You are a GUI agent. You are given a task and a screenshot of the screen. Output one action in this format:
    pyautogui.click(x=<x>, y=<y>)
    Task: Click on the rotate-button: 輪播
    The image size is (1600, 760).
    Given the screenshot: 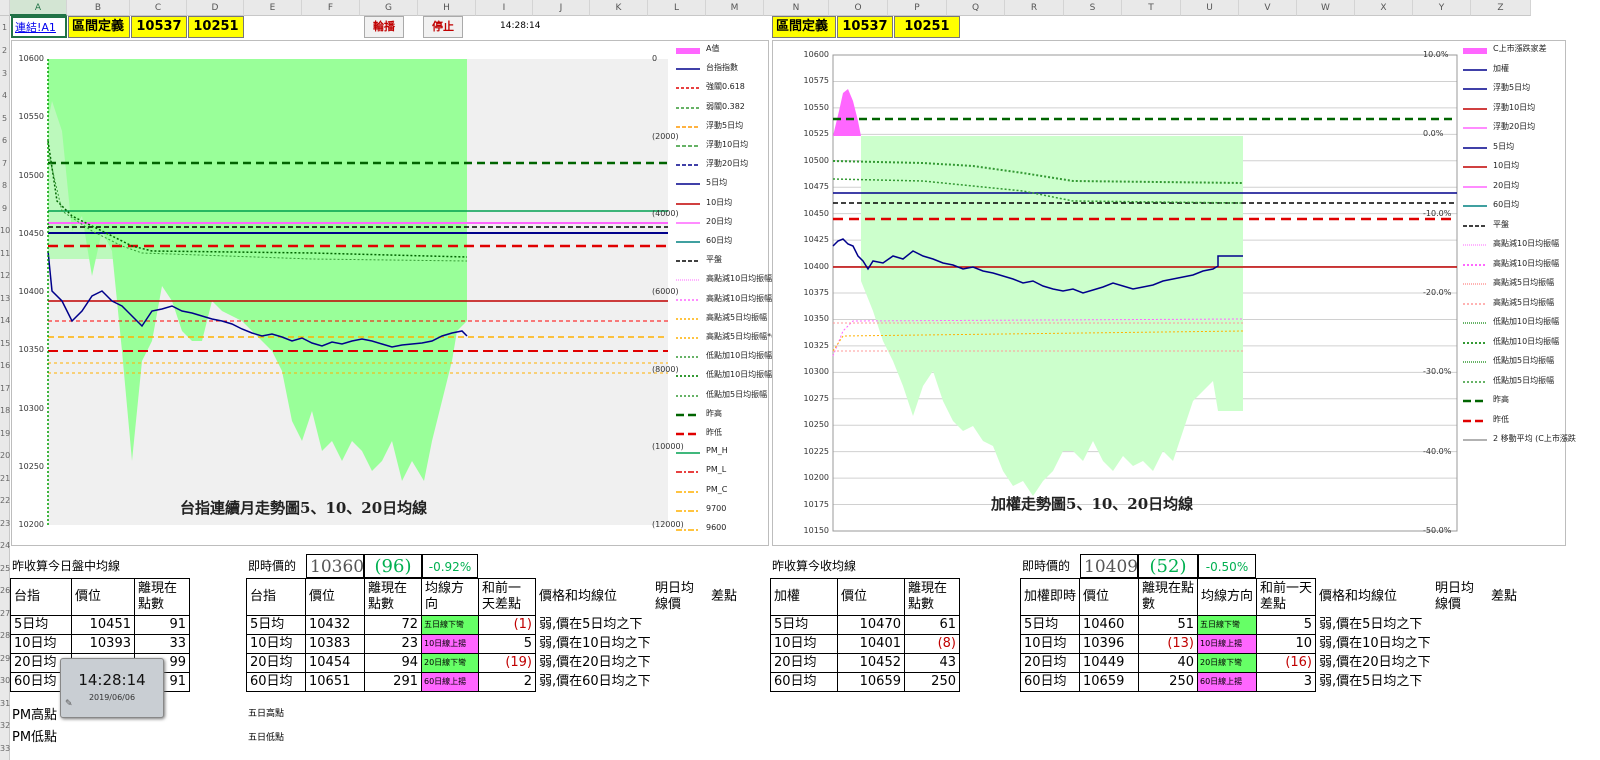 What is the action you would take?
    pyautogui.click(x=384, y=27)
    